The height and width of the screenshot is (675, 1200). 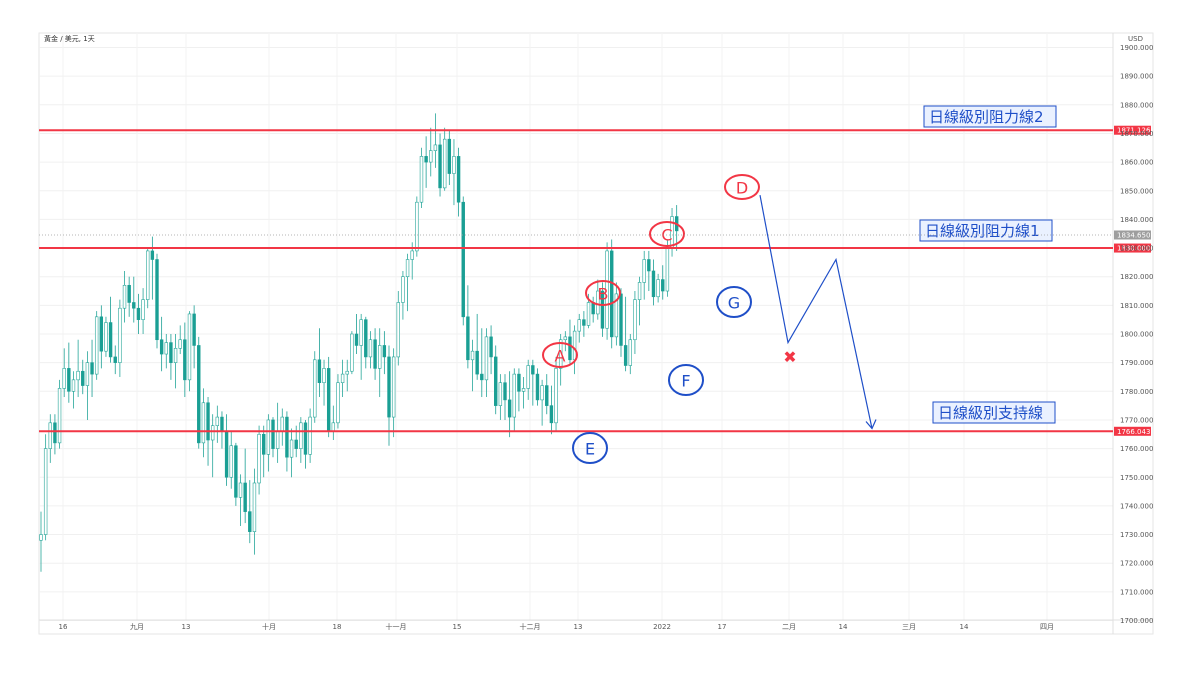 I want to click on y-tick-label: 1730.000, so click(x=1136, y=535).